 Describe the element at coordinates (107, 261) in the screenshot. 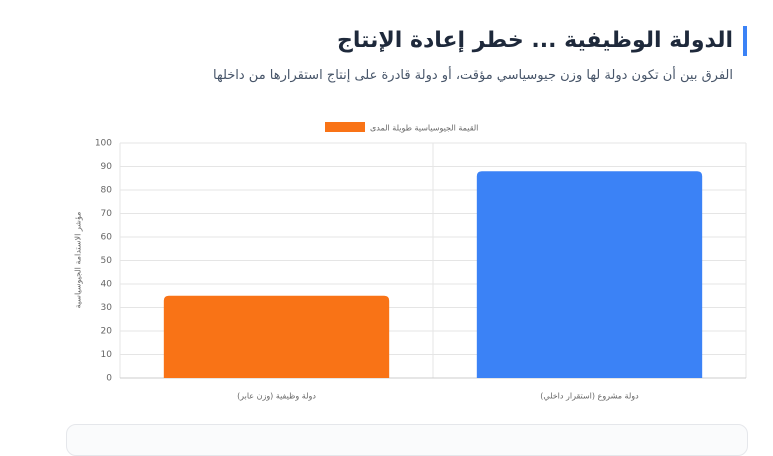

I see `y-tick-label: 50` at that location.